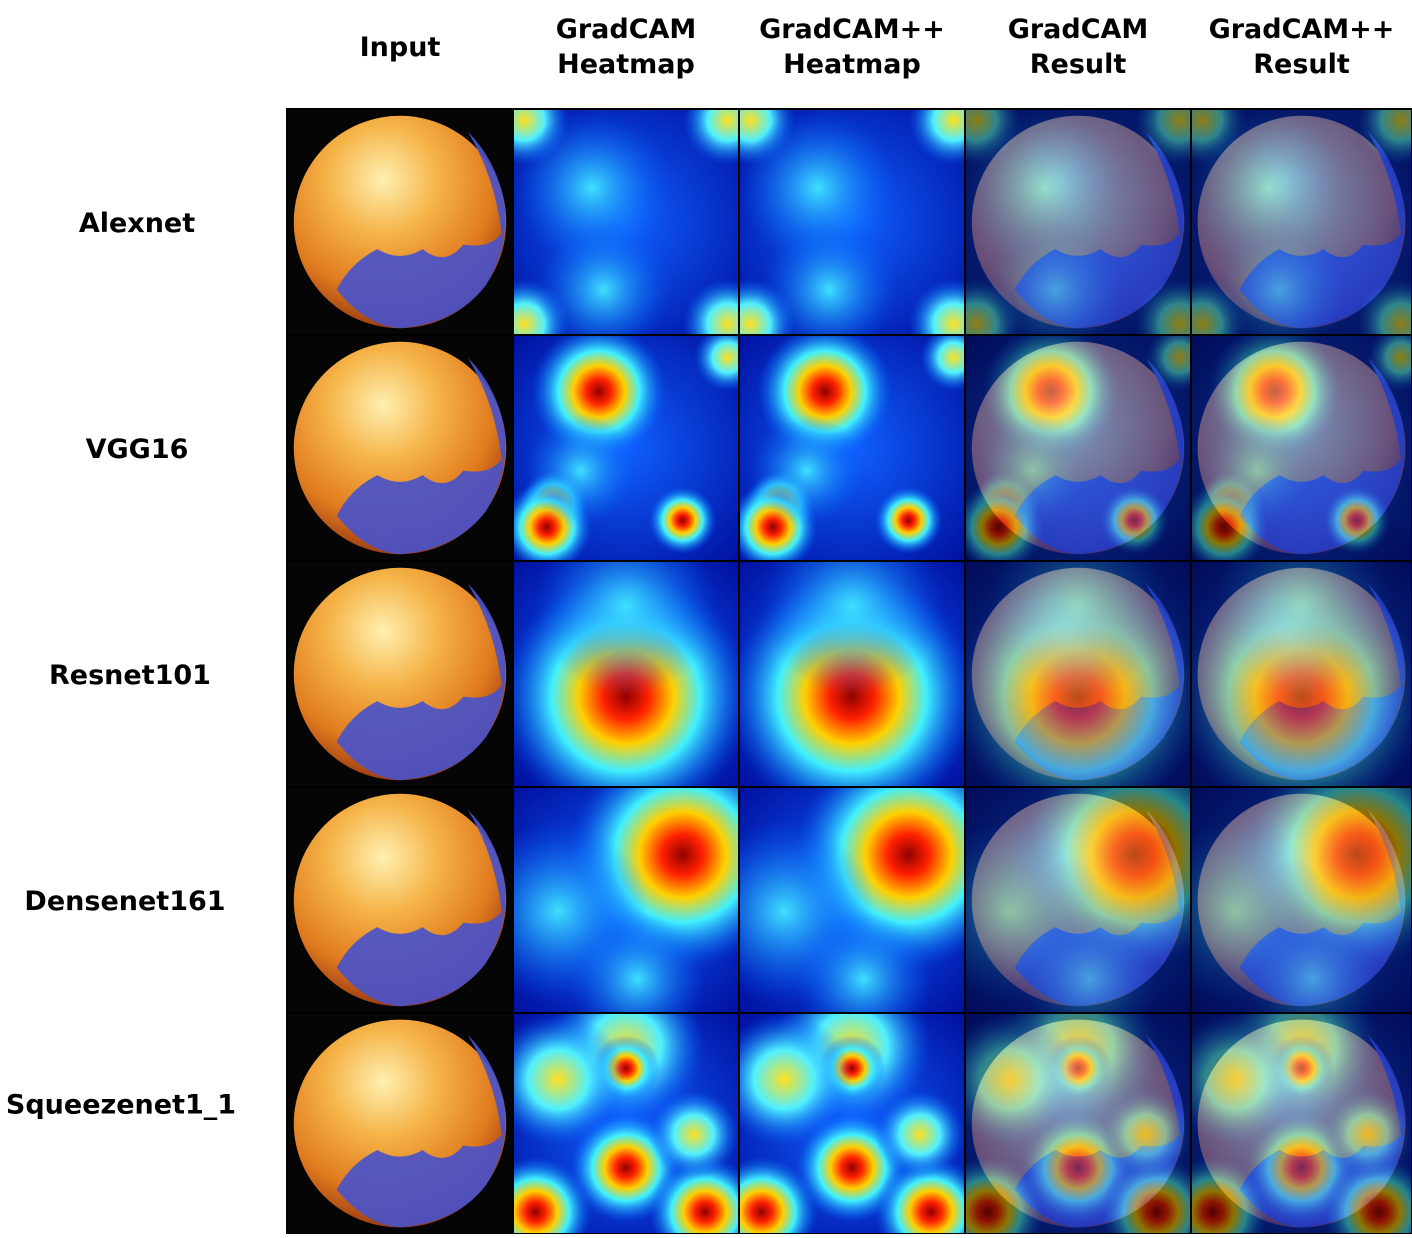  I want to click on row-label: Resnet101, so click(130, 675).